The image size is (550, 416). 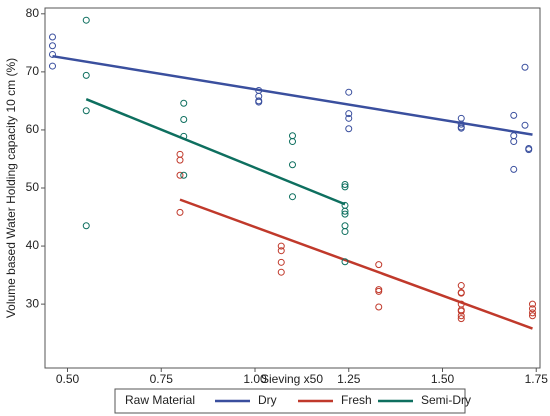 I want to click on x-axis-label: Sieving x50, so click(x=292, y=379).